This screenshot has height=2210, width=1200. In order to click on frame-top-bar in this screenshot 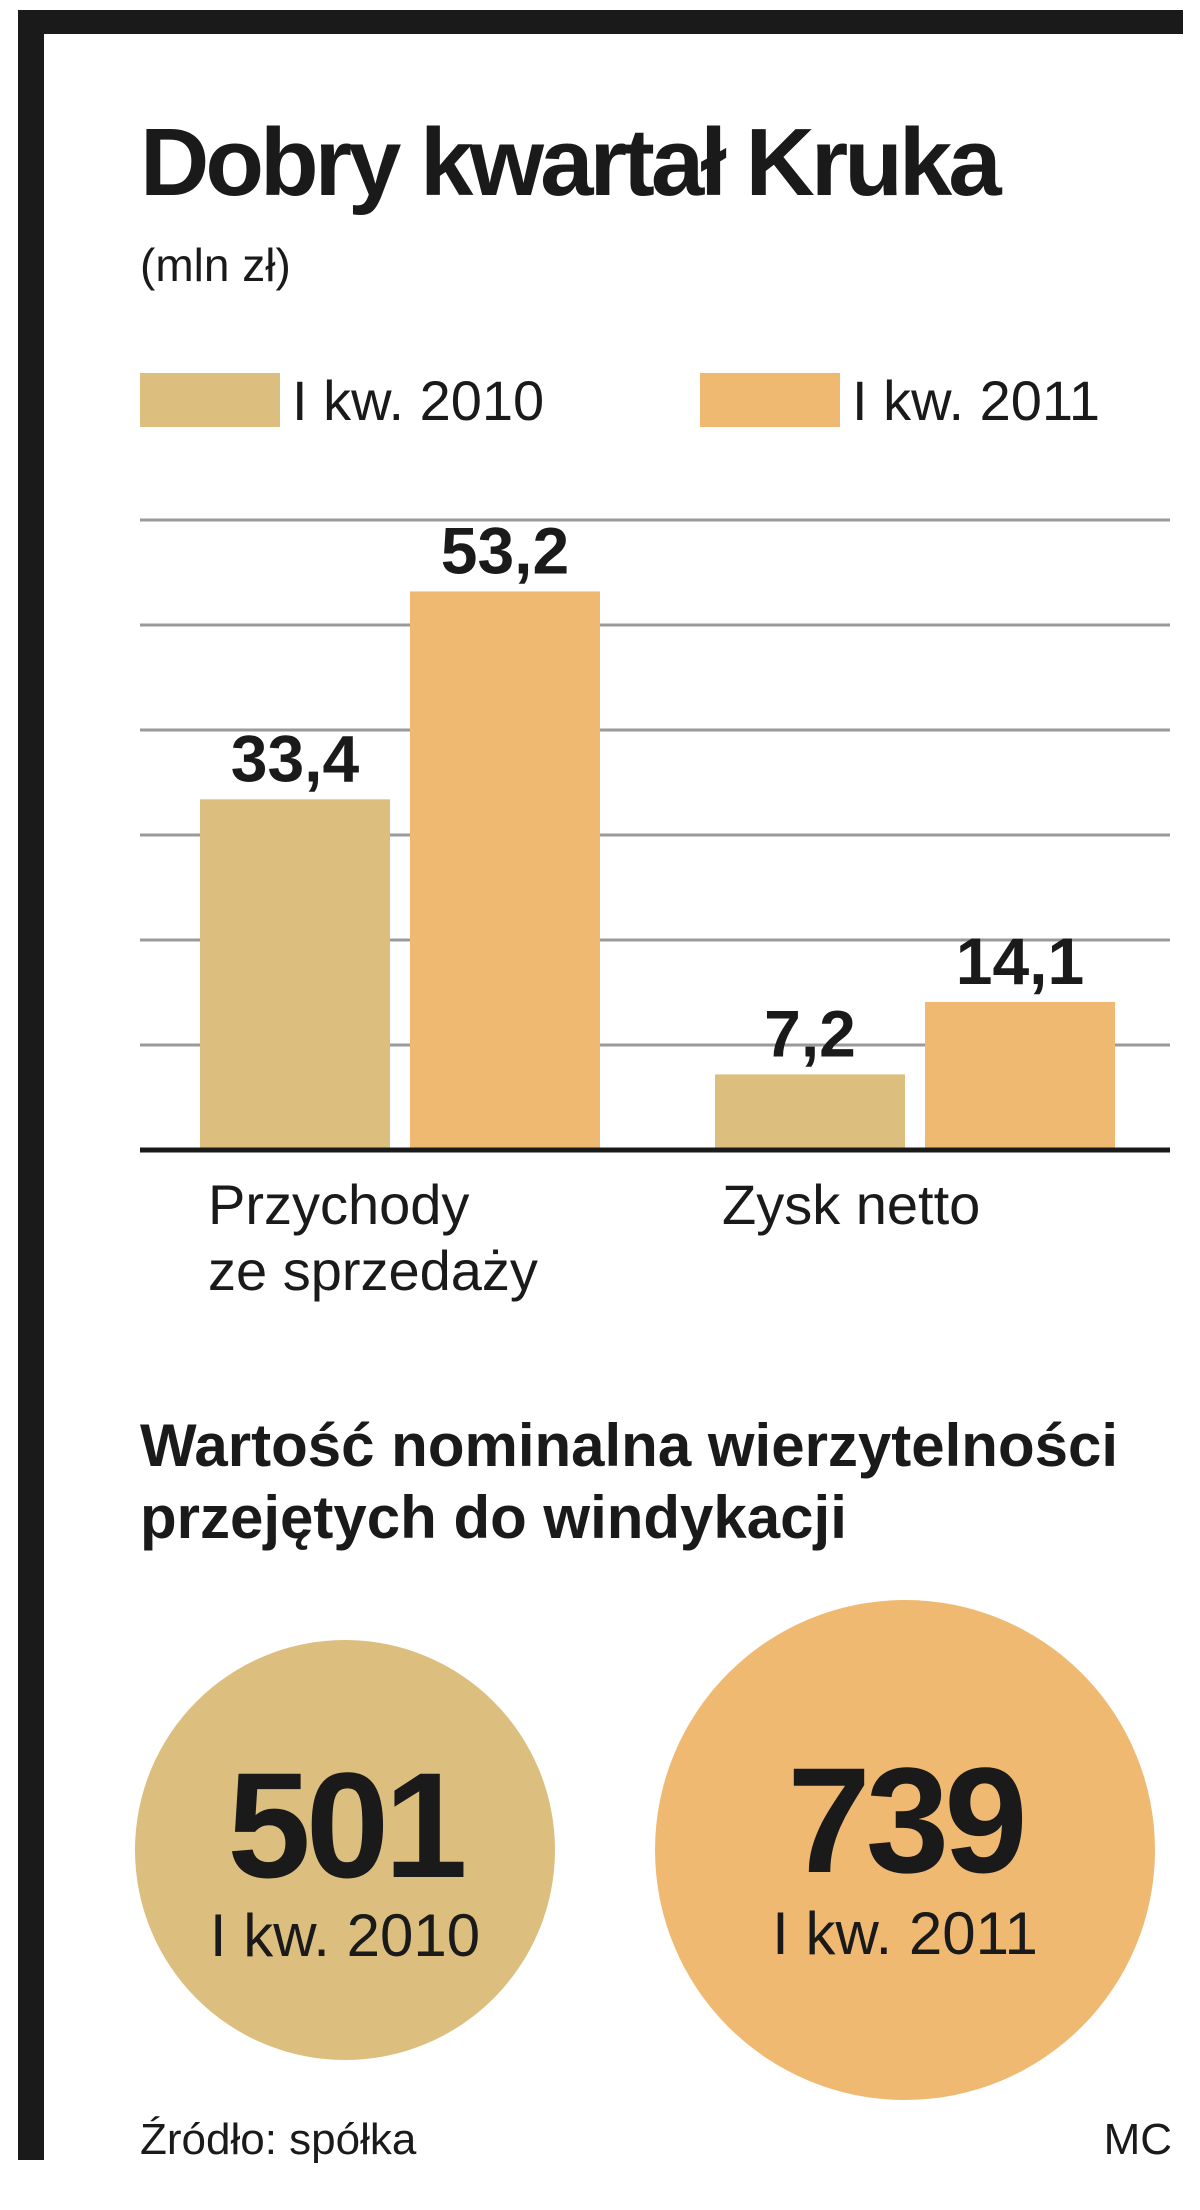, I will do `click(600, 22)`.